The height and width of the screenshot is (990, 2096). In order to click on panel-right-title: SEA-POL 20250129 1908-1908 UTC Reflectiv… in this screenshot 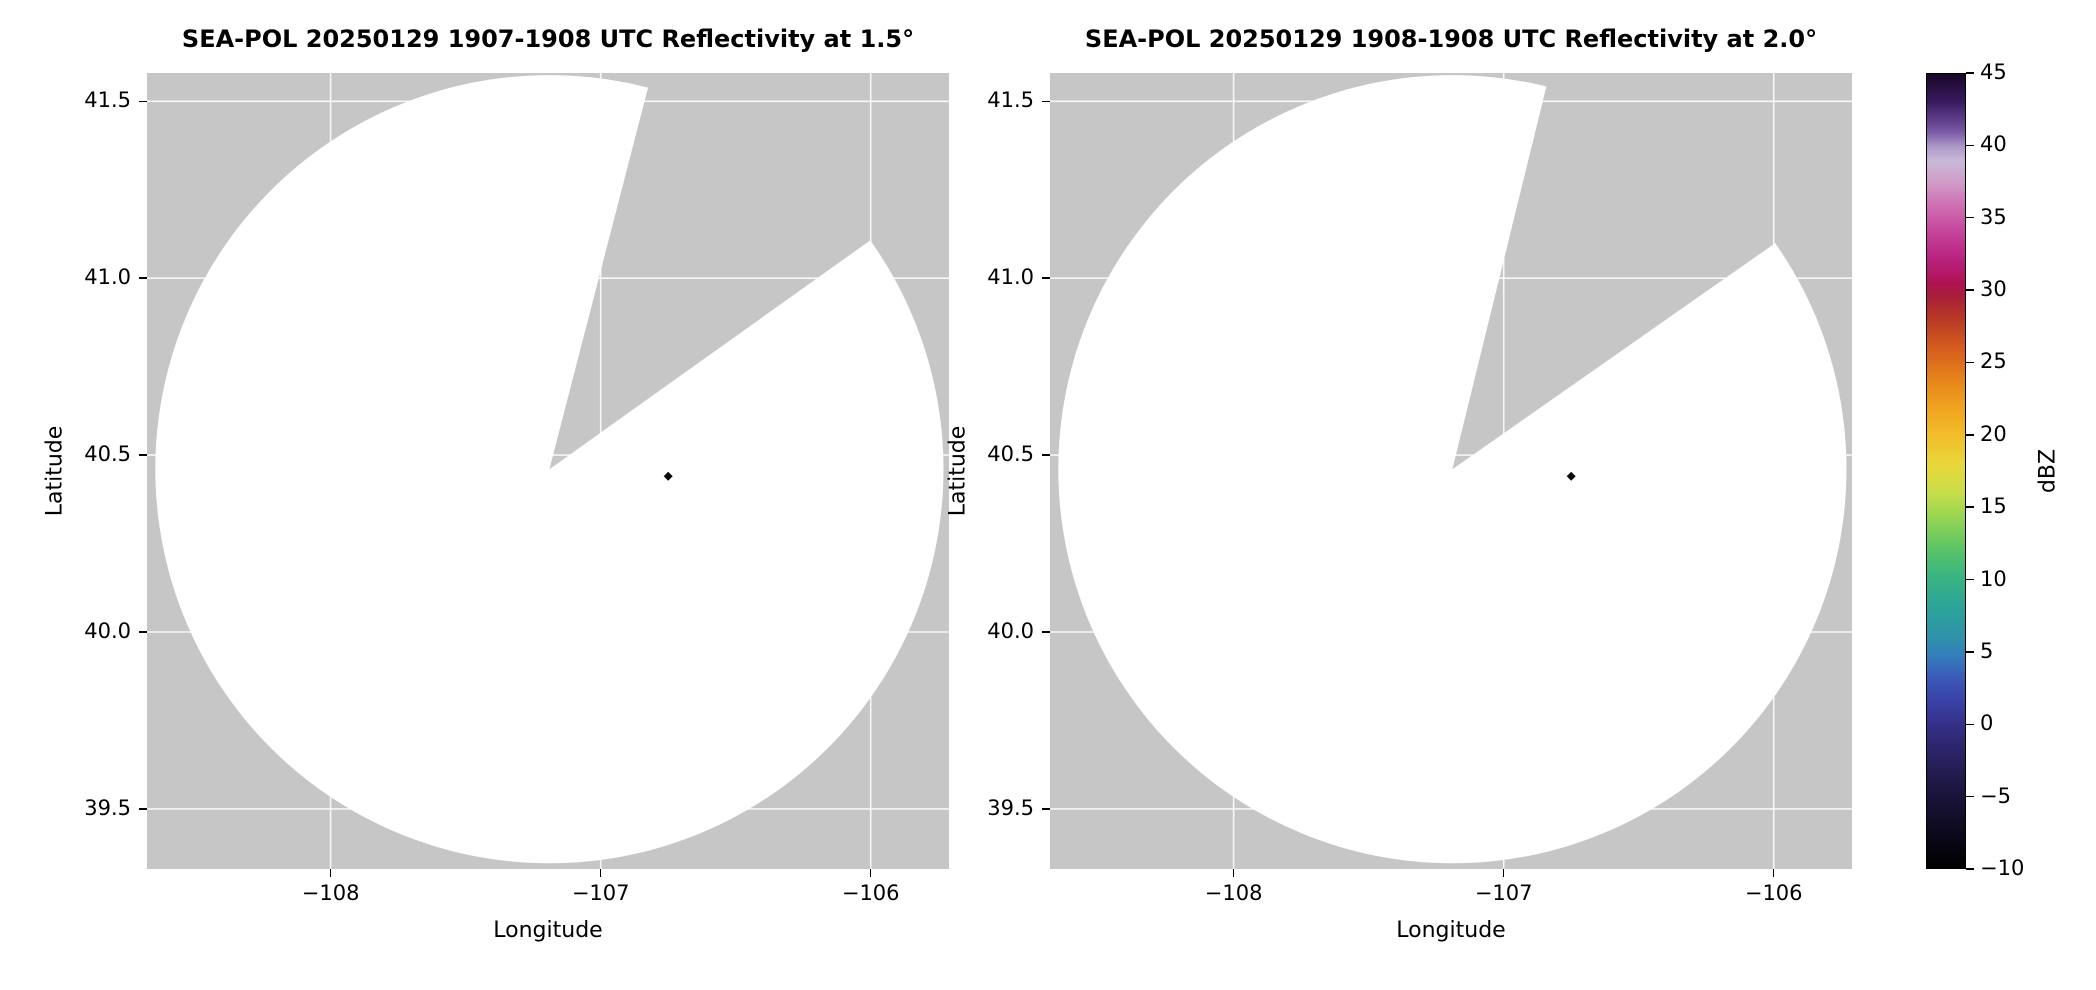, I will do `click(1451, 39)`.